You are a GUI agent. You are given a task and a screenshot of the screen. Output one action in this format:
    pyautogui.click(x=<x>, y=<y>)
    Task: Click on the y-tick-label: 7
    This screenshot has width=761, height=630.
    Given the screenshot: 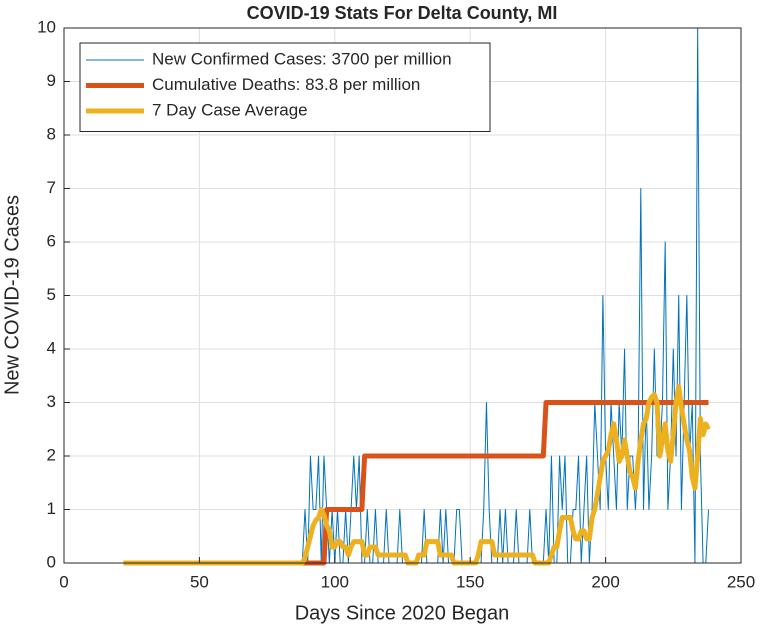 What is the action you would take?
    pyautogui.click(x=51, y=187)
    